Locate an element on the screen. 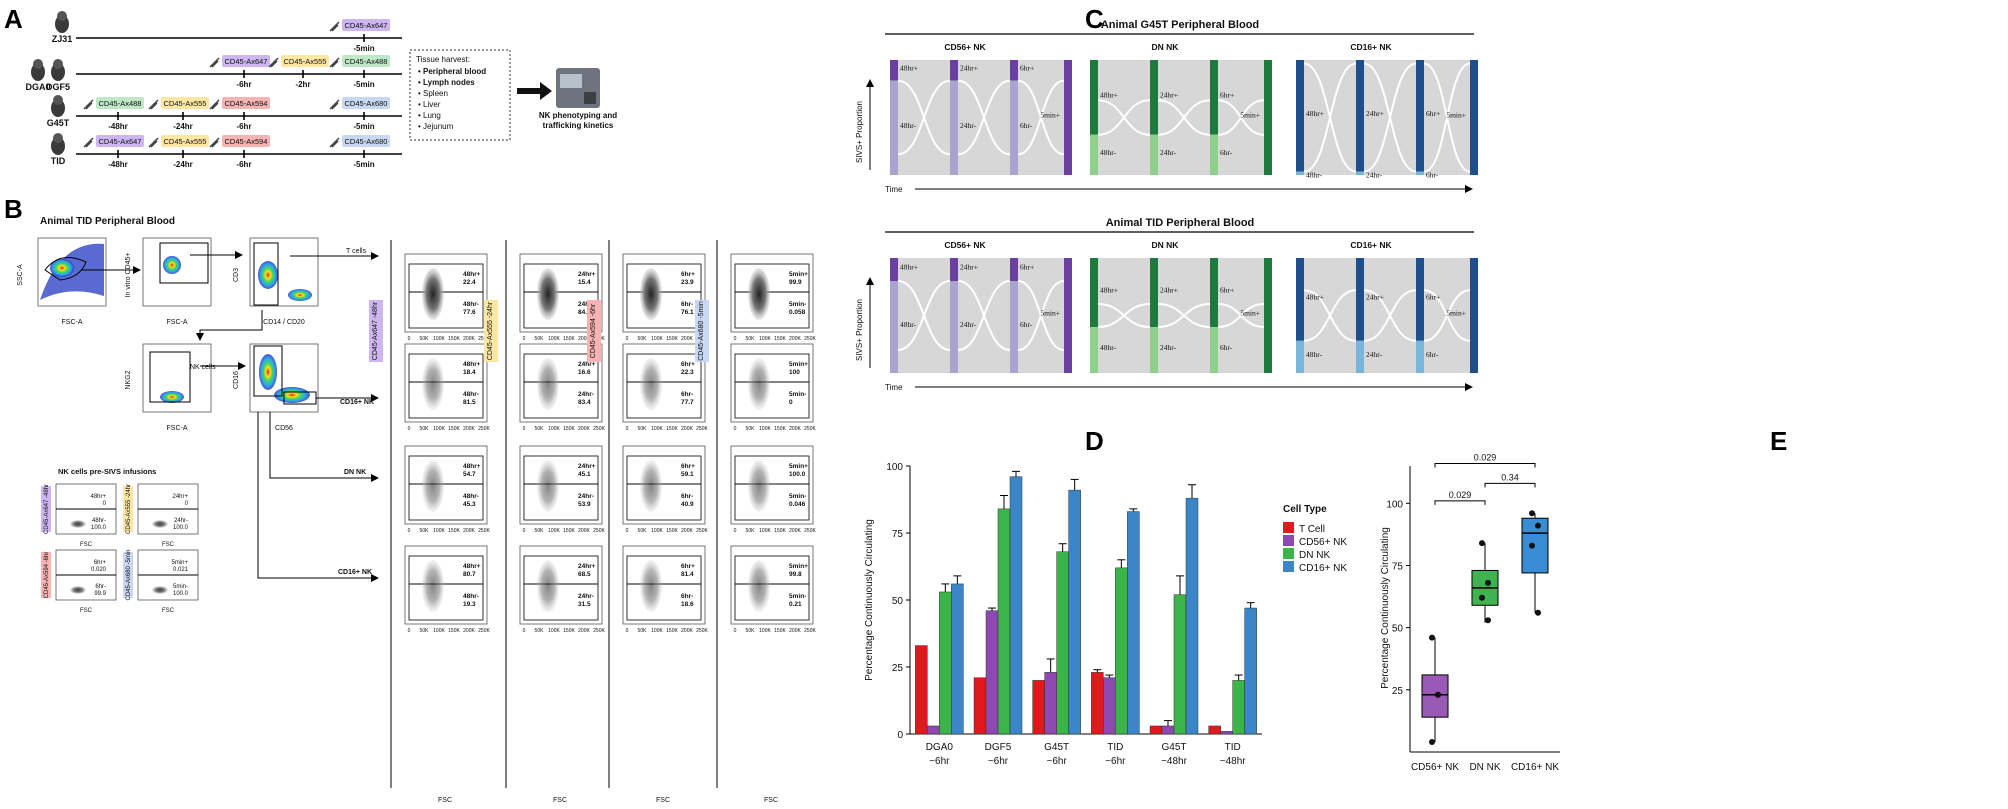 The height and width of the screenshot is (809, 2008). e-sig-label: 0.029 is located at coordinates (1485, 458).